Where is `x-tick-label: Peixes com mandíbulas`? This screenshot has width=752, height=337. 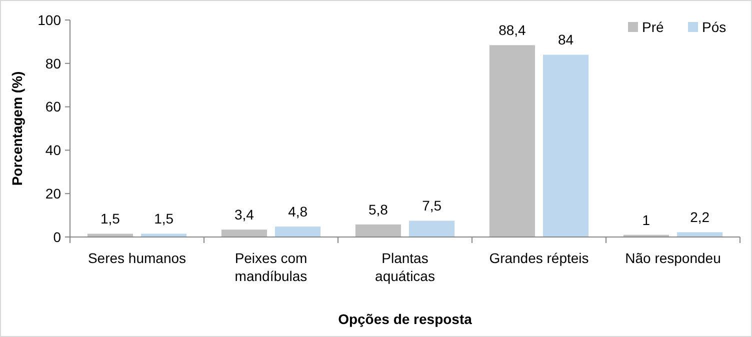
x-tick-label: Peixes com mandíbulas is located at coordinates (271, 267).